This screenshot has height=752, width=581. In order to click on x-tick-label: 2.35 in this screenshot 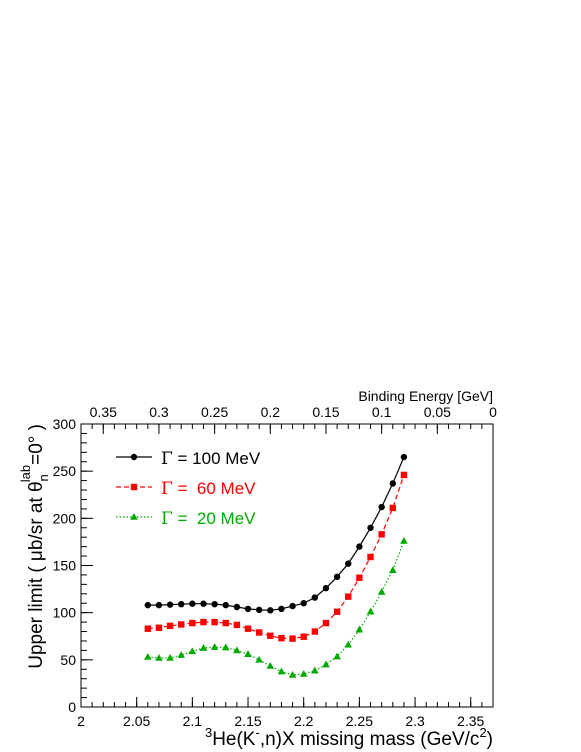, I will do `click(470, 721)`.